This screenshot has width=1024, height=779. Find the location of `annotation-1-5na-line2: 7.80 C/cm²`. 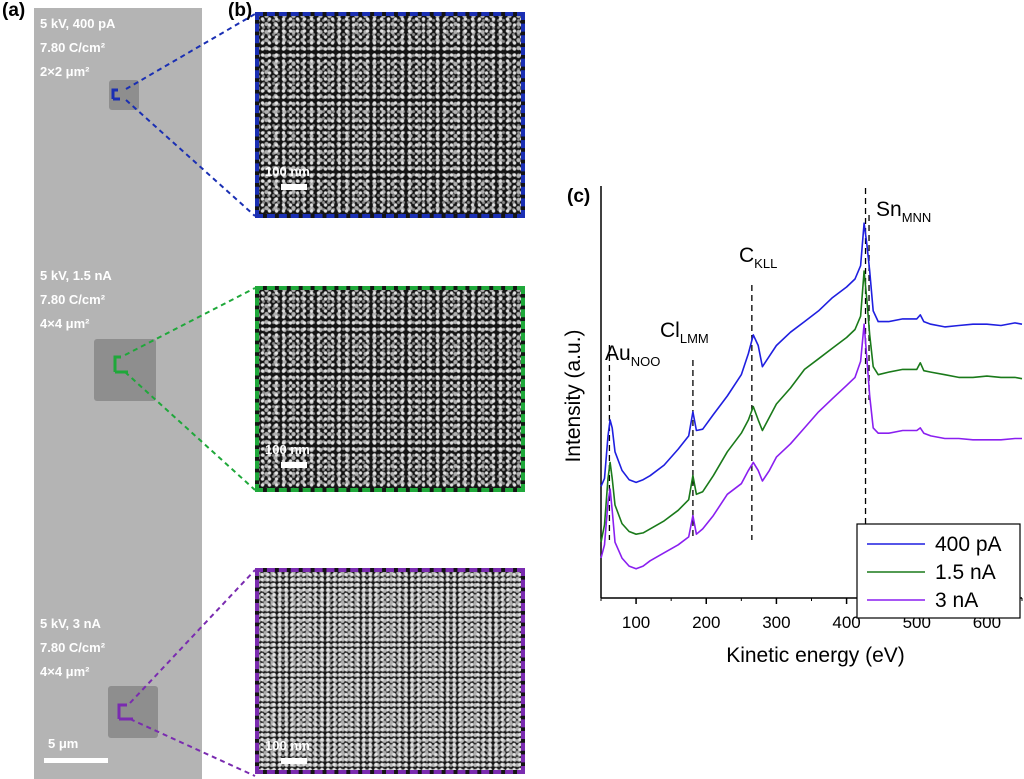

annotation-1-5na-line2: 7.80 C/cm² is located at coordinates (73, 299).